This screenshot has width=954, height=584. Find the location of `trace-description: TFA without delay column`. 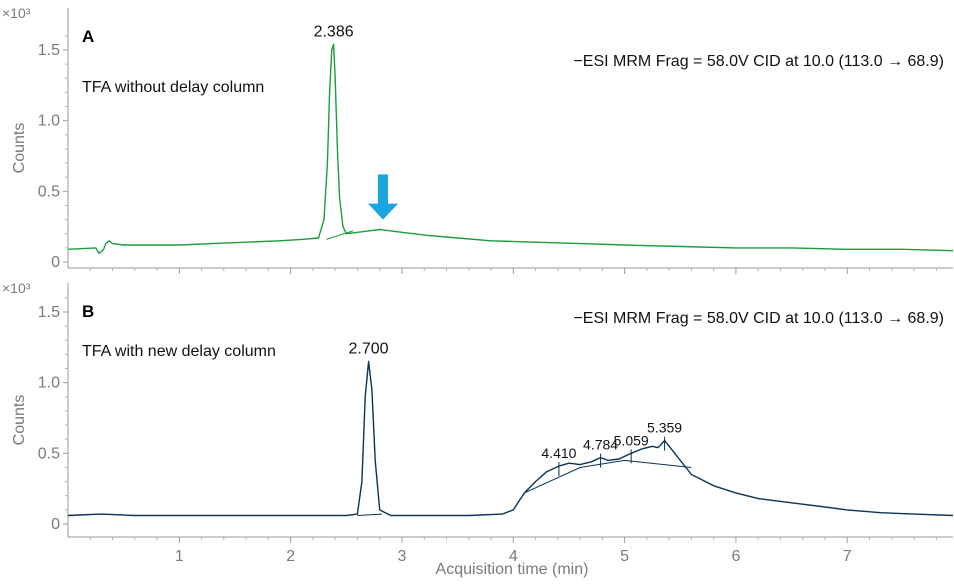

trace-description: TFA without delay column is located at coordinates (173, 87).